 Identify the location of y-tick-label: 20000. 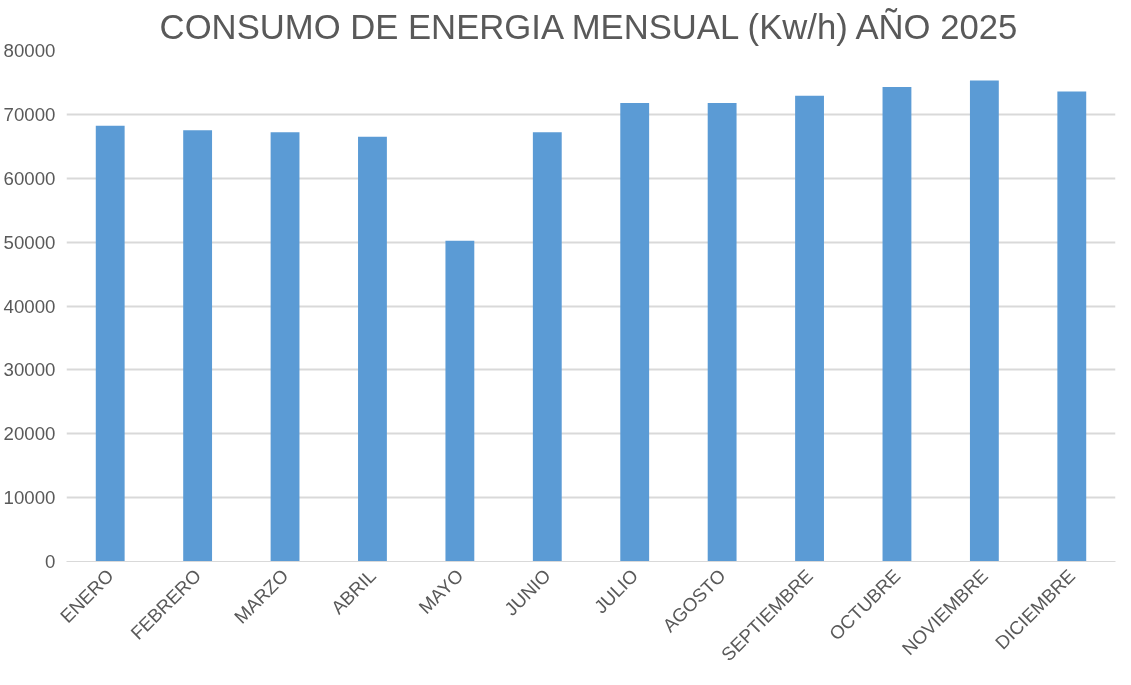
(29, 434).